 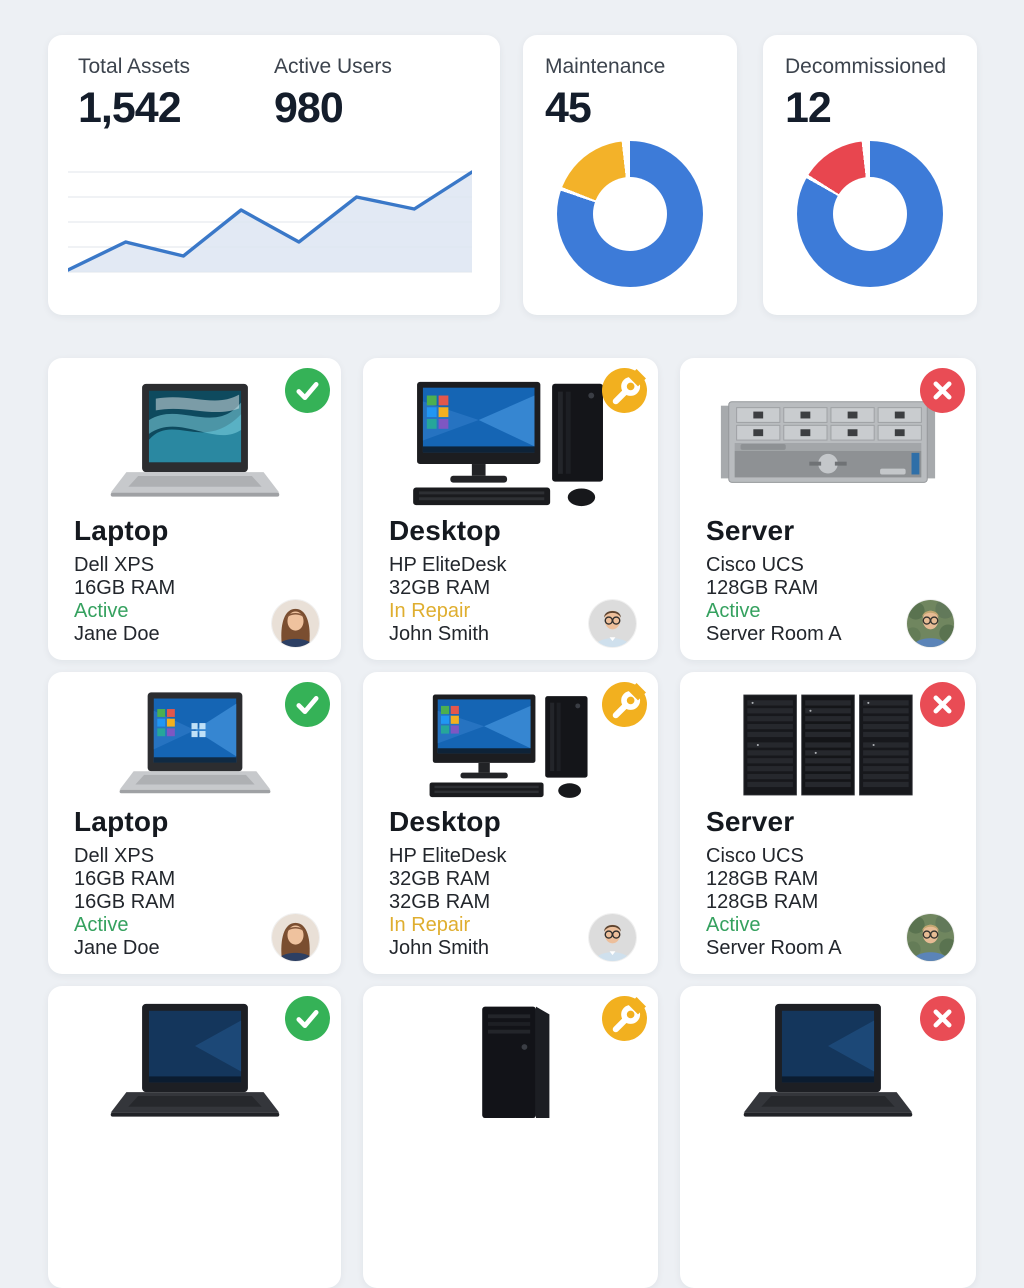 What do you see at coordinates (866, 66) in the screenshot?
I see `stat-label: Decommissioned` at bounding box center [866, 66].